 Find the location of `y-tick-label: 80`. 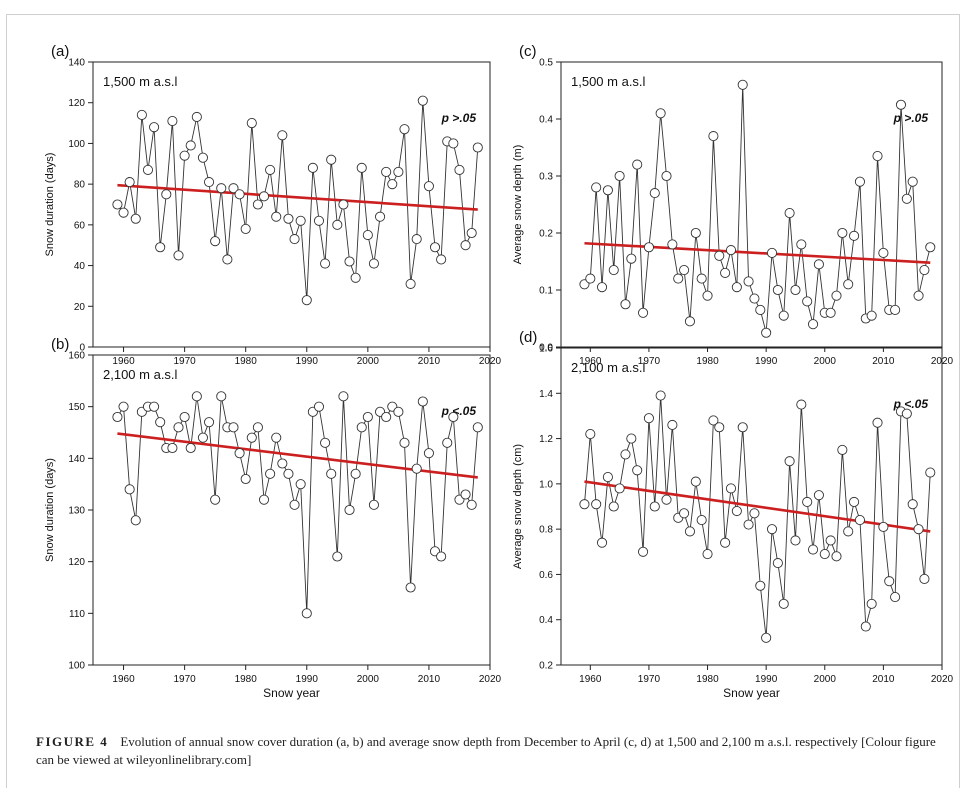

y-tick-label: 80 is located at coordinates (80, 185).